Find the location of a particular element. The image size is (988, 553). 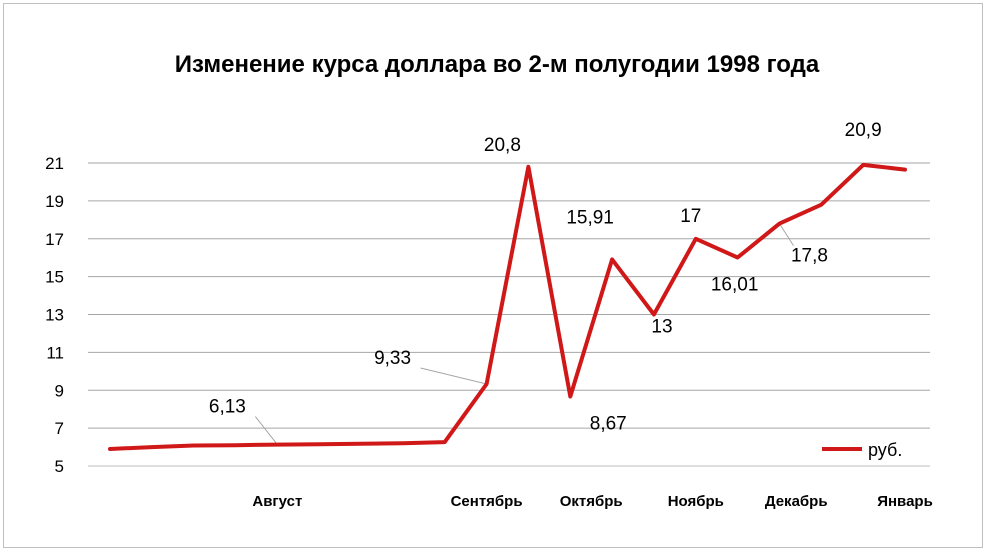

data-label: 15,91 is located at coordinates (590, 217).